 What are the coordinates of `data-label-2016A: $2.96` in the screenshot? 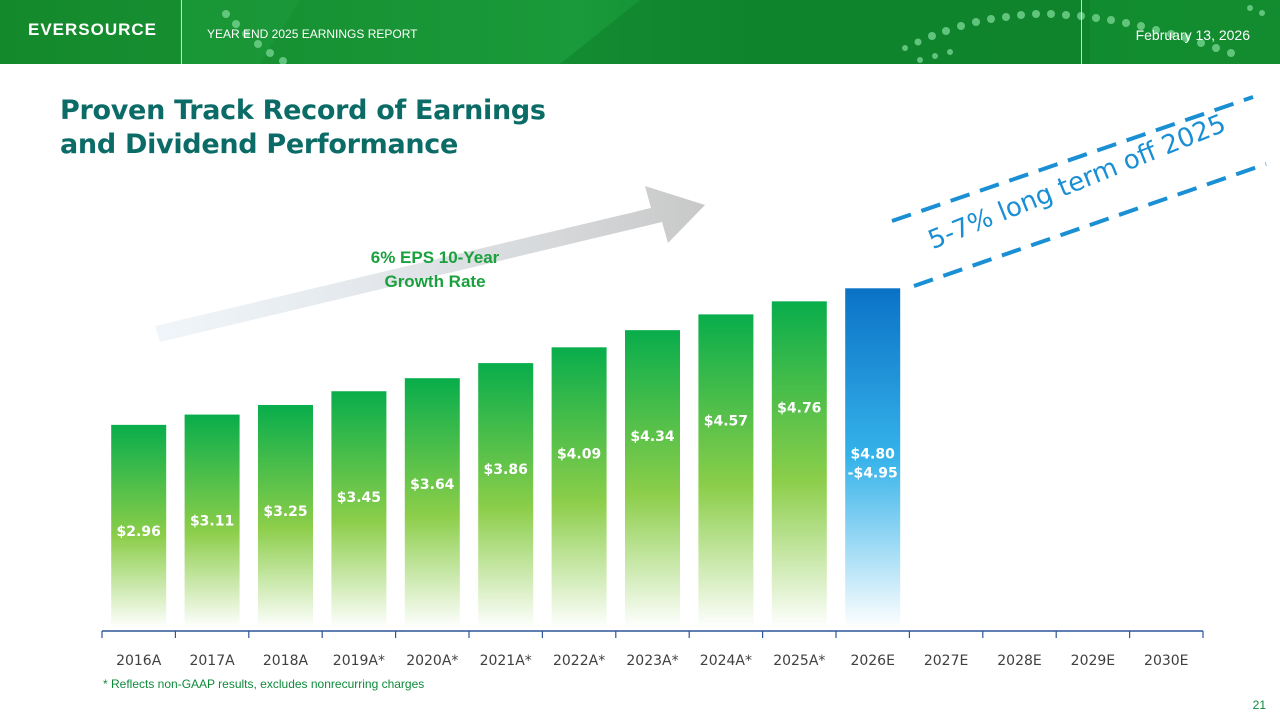 It's located at (139, 532).